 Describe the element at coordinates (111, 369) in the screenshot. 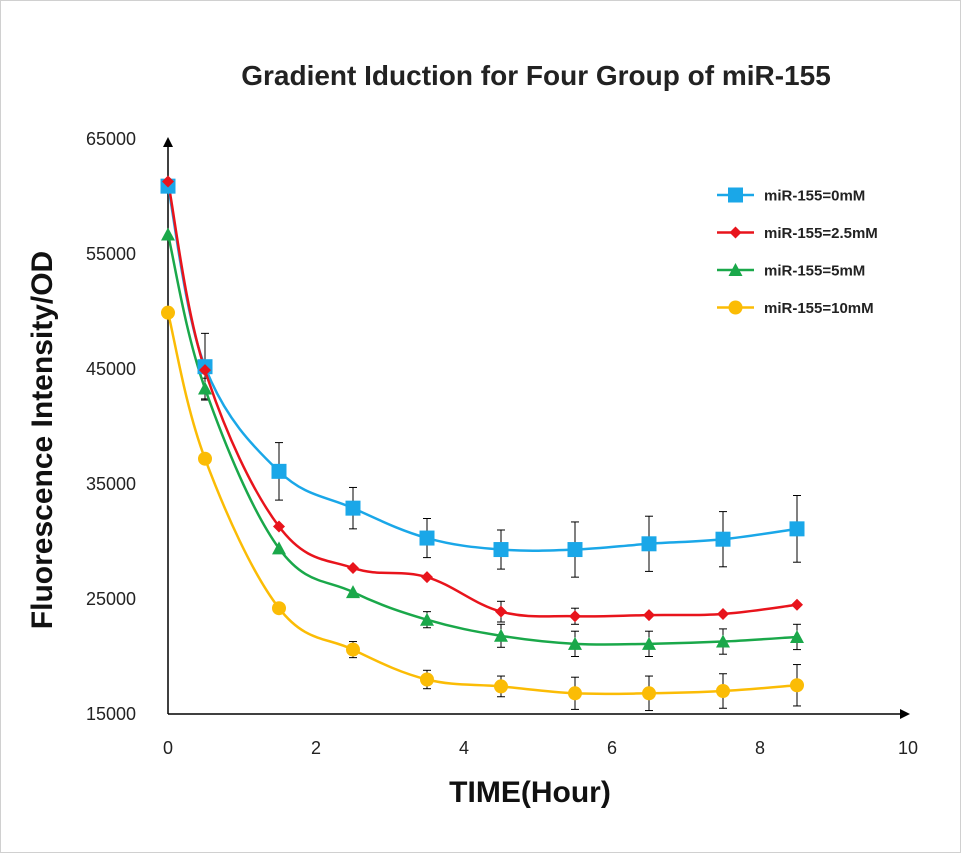

I see `y-tick-label: 45000` at that location.